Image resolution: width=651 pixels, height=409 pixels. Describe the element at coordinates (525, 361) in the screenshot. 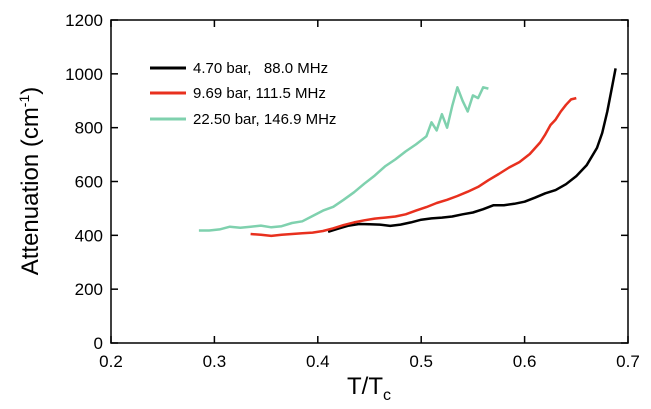

I see `x-tick-label: 0.6` at that location.